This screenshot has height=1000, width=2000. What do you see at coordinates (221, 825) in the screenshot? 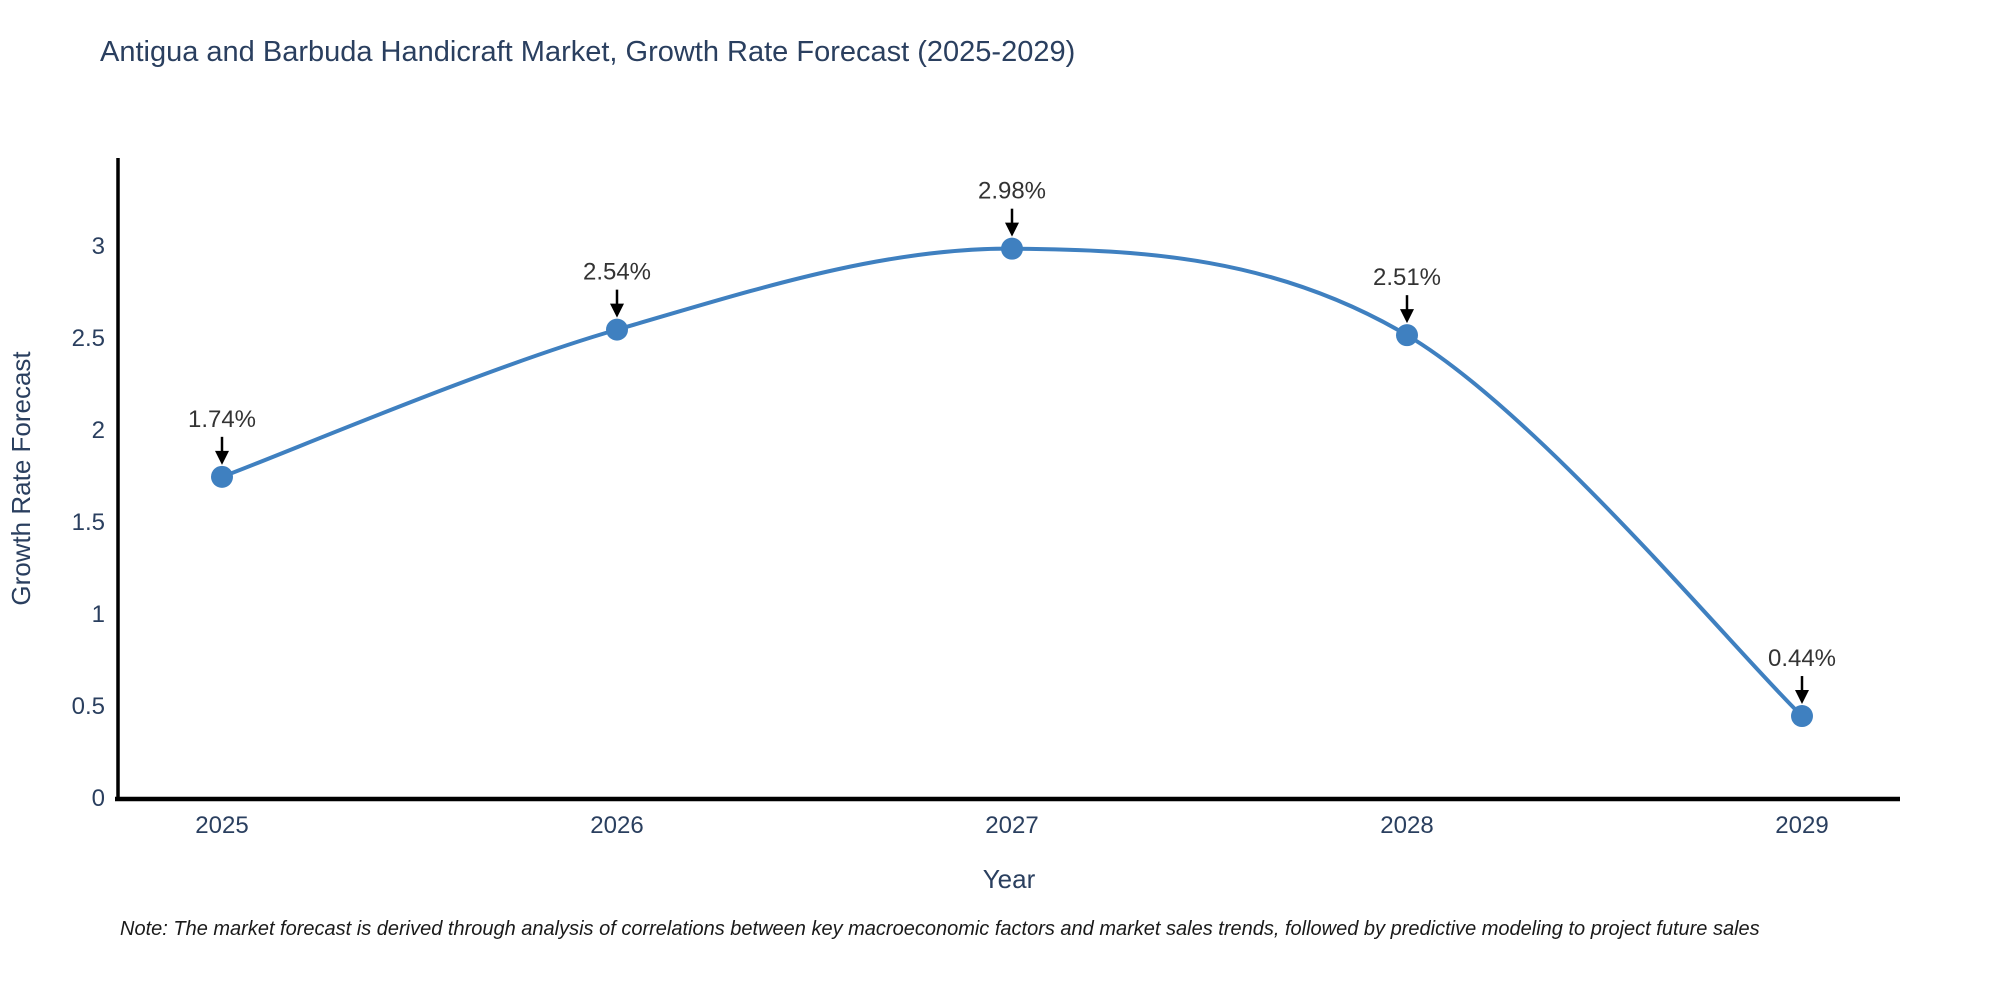
I see `x-tick-label: 2025` at bounding box center [221, 825].